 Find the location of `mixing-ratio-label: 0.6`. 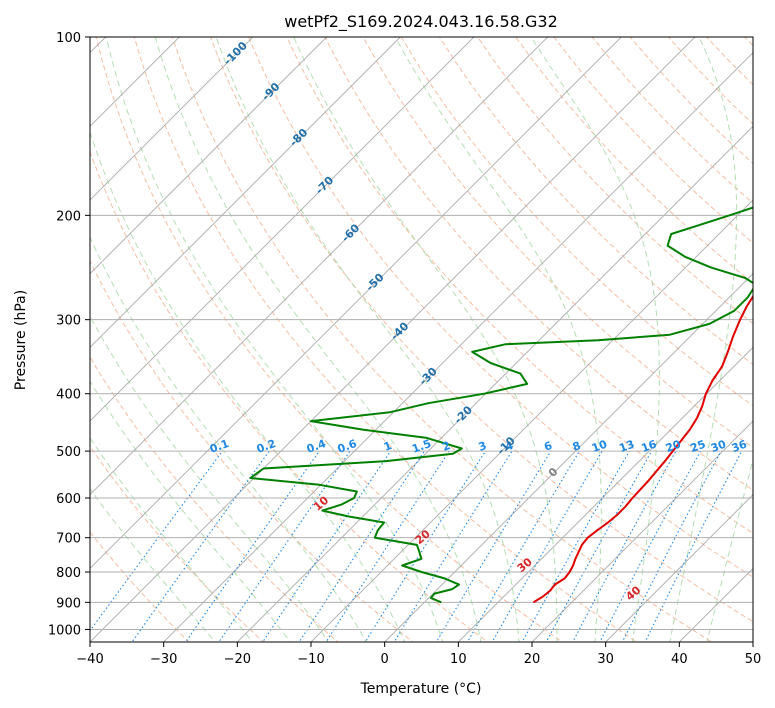

mixing-ratio-label: 0.6 is located at coordinates (347, 446).